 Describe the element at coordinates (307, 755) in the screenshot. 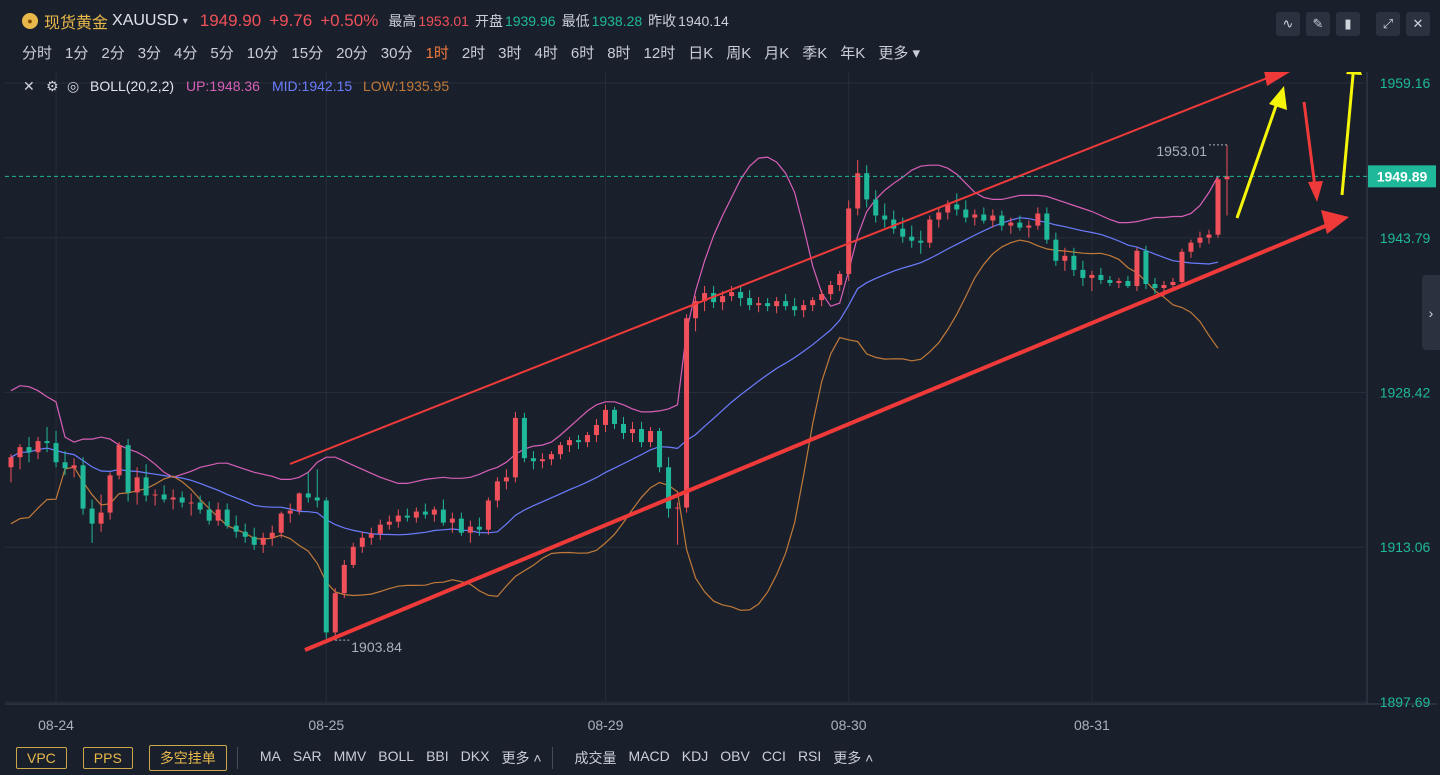

I see `indicator-option: SAR` at that location.